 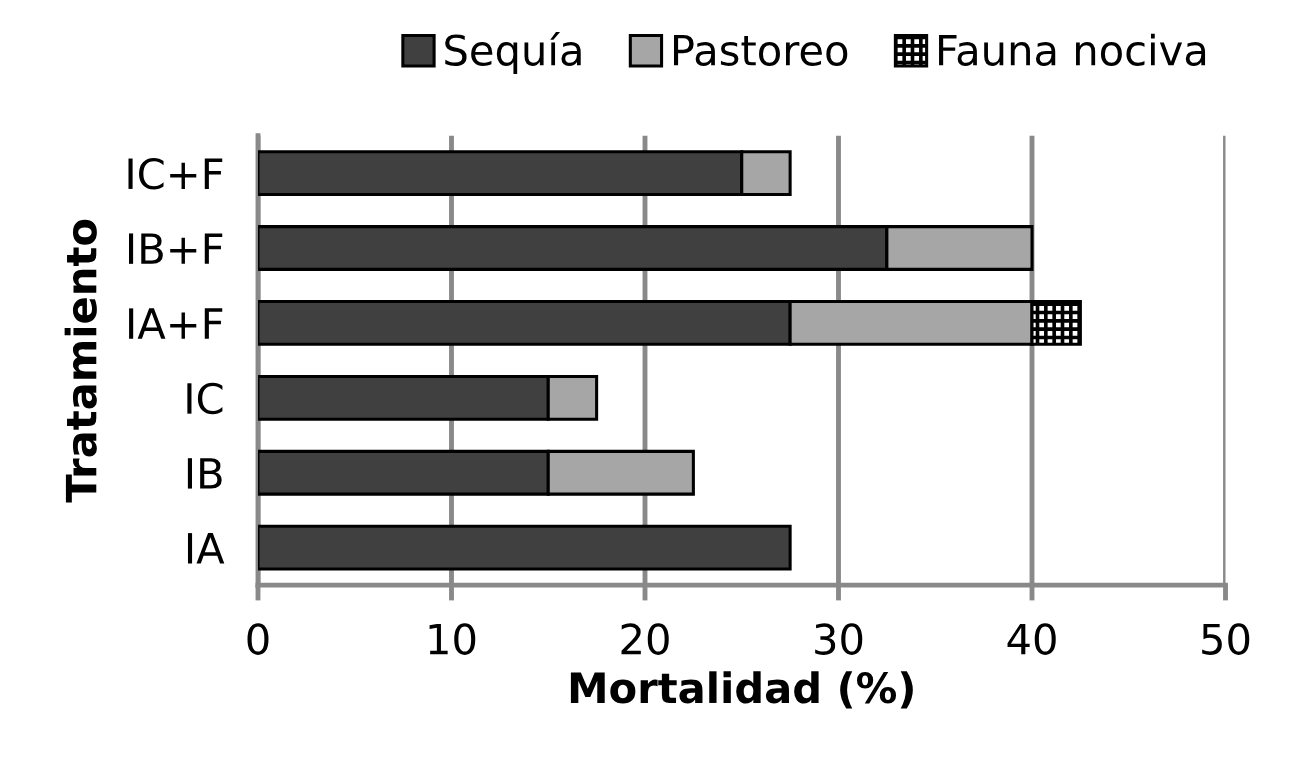 What do you see at coordinates (80, 361) in the screenshot?
I see `y-axis-title: Tratamiento` at bounding box center [80, 361].